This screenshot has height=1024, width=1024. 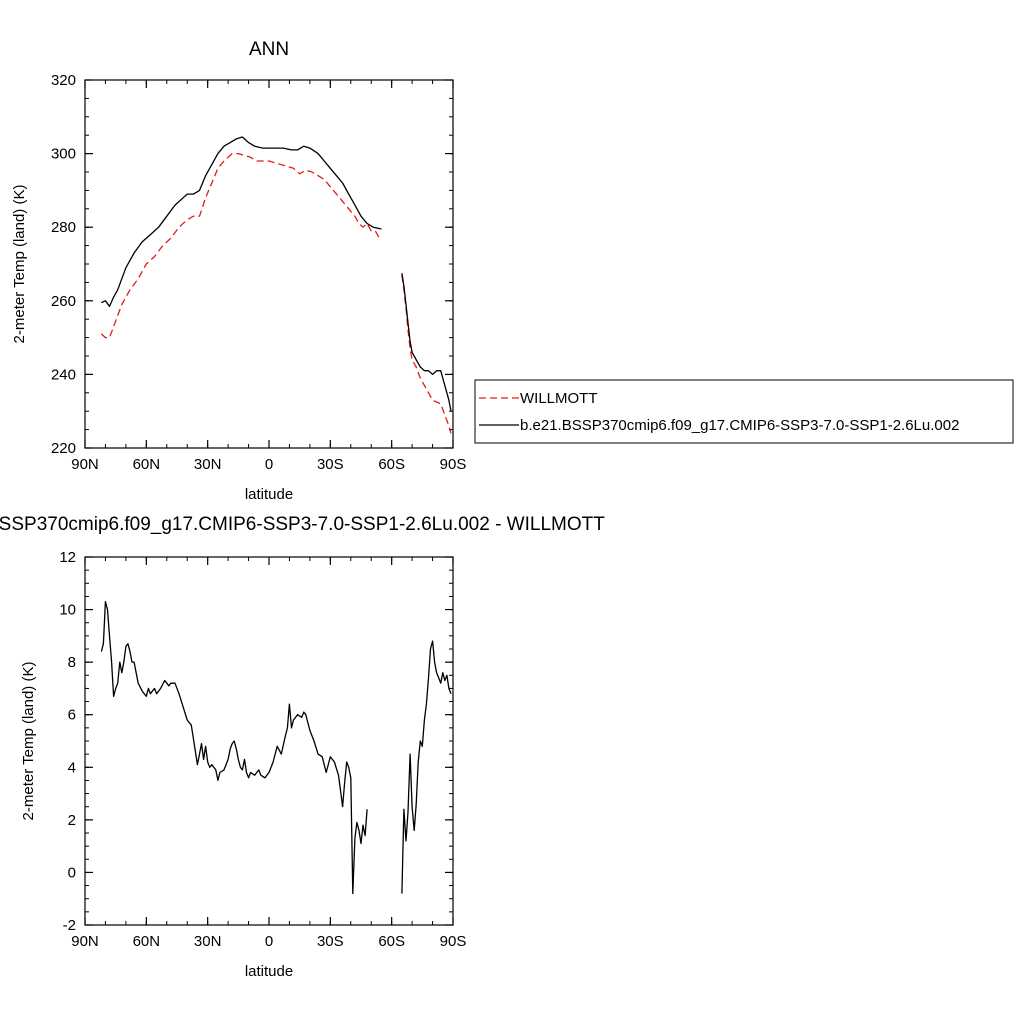 What do you see at coordinates (269, 49) in the screenshot?
I see `chart-title: ANN` at bounding box center [269, 49].